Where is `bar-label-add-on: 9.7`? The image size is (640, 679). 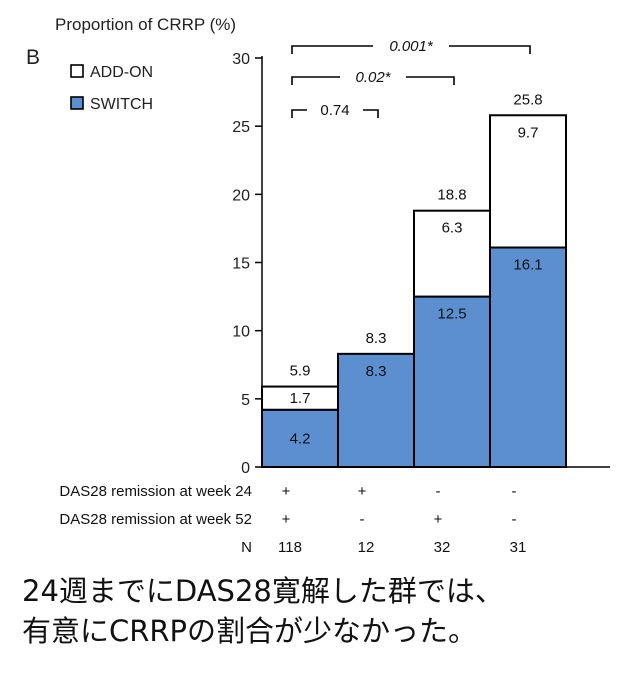 bar-label-add-on: 9.7 is located at coordinates (528, 132).